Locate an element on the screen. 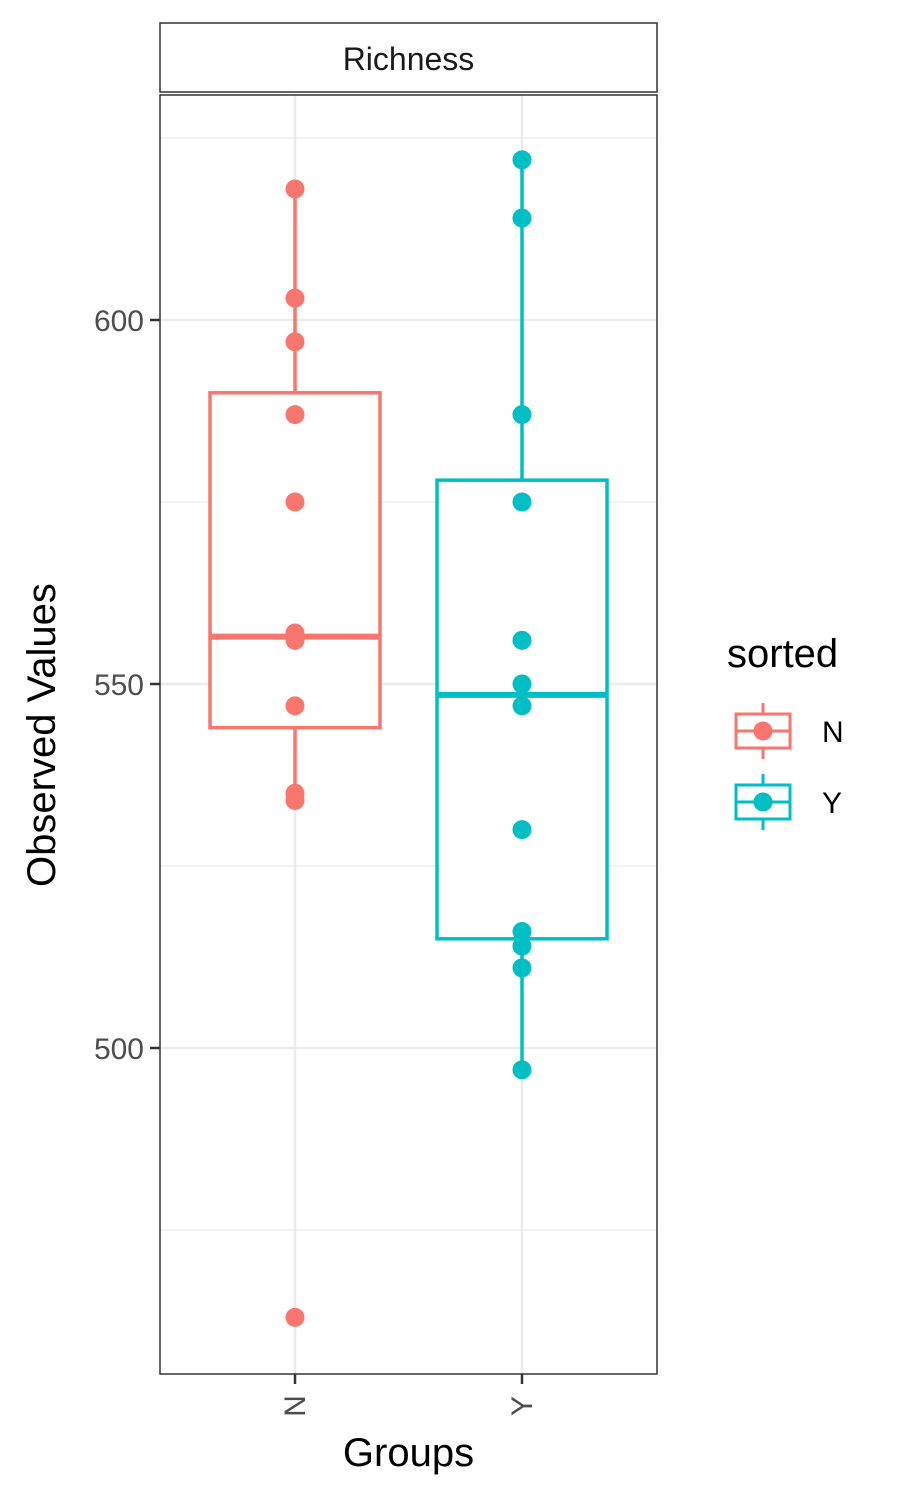 The width and height of the screenshot is (900, 1500). legend-label: N is located at coordinates (833, 732).